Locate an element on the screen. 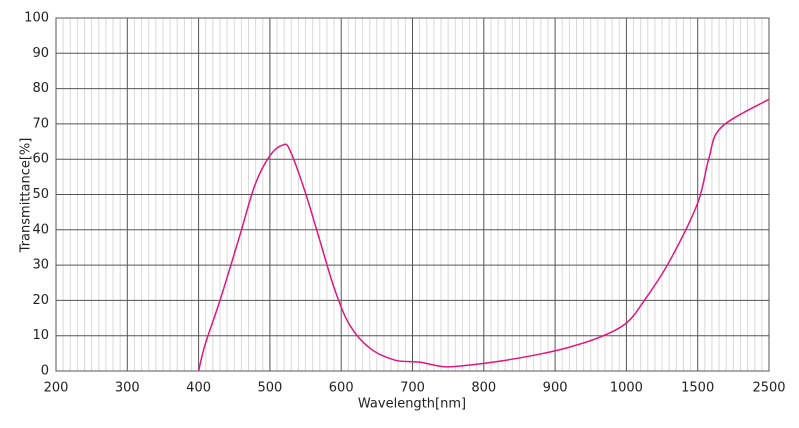 The image size is (799, 428). y-tick-label: 80 is located at coordinates (40, 88).